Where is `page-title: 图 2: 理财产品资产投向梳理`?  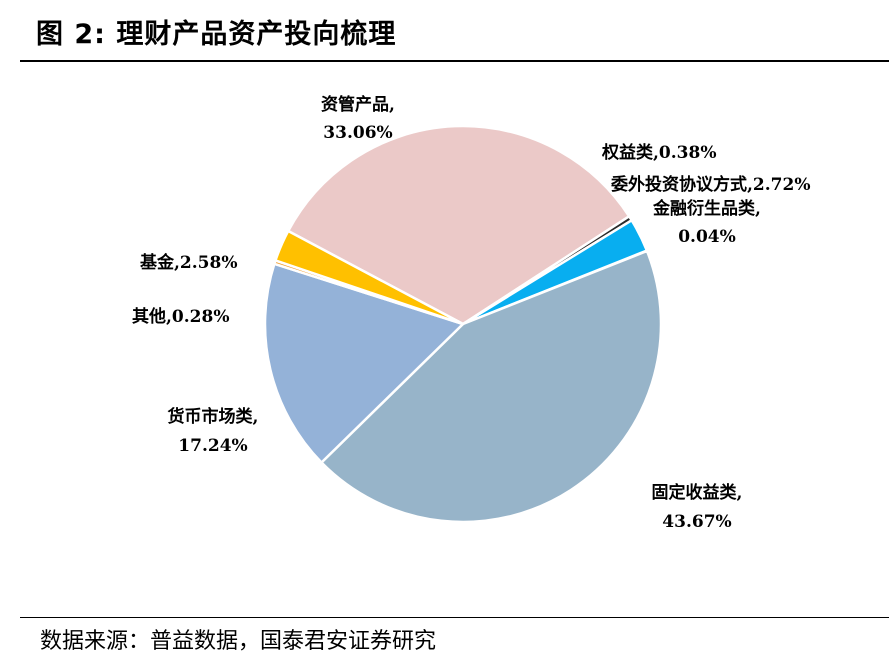
page-title: 图 2: 理财产品资产投向梳理 is located at coordinates (216, 34).